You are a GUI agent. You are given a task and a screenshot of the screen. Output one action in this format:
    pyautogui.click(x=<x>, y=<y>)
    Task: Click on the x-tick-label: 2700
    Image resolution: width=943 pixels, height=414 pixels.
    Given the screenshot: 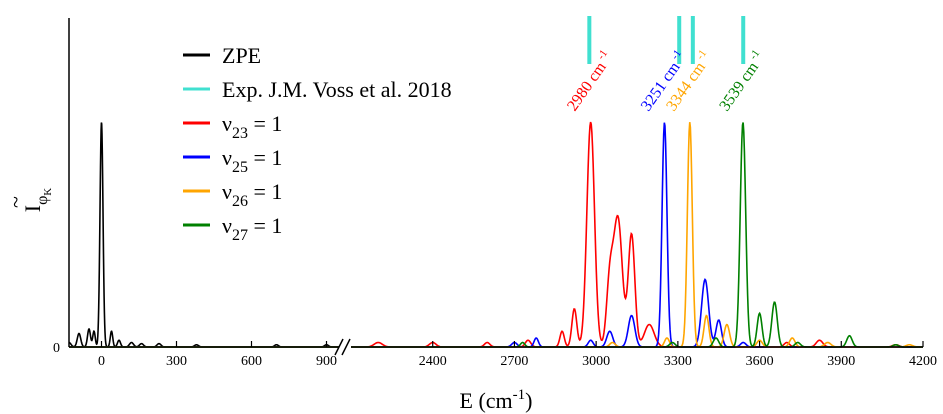 What is the action you would take?
    pyautogui.click(x=514, y=361)
    